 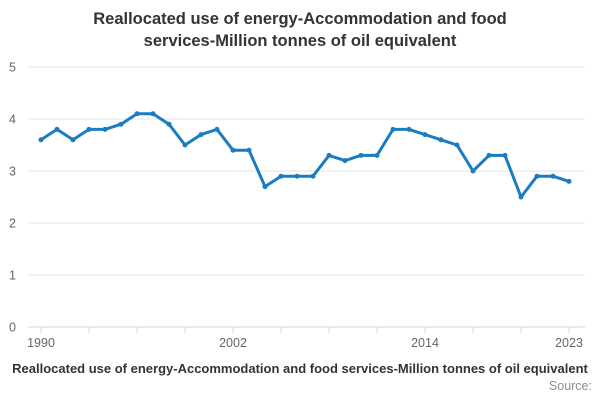 What do you see at coordinates (569, 343) in the screenshot?
I see `x-axis-tick-label: 2023` at bounding box center [569, 343].